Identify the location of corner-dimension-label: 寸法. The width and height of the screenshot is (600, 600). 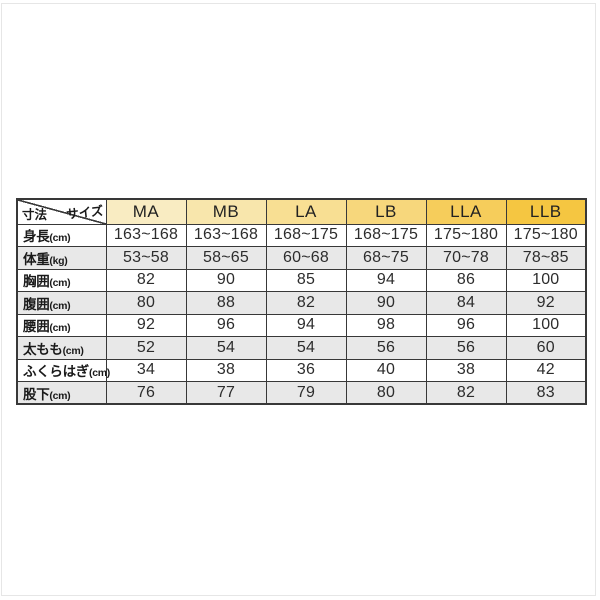
(35, 214).